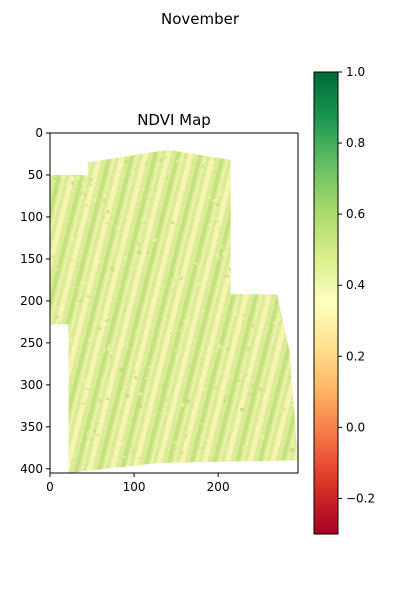 The height and width of the screenshot is (600, 400). Describe the element at coordinates (39, 133) in the screenshot. I see `y-tick-label: 0` at that location.